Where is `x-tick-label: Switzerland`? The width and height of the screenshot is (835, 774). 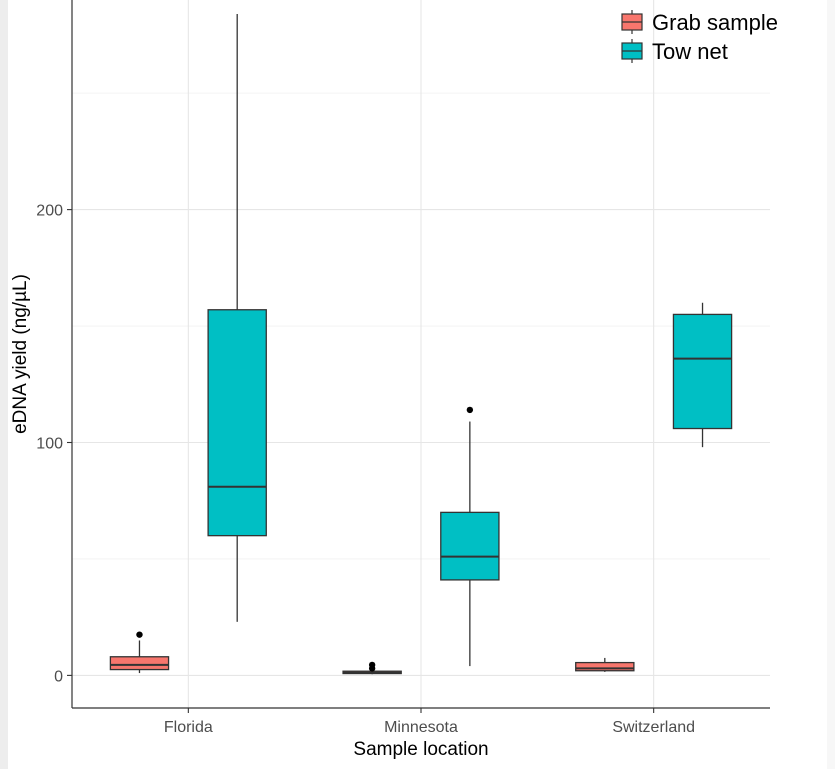
x-tick-label: Switzerland is located at coordinates (653, 727).